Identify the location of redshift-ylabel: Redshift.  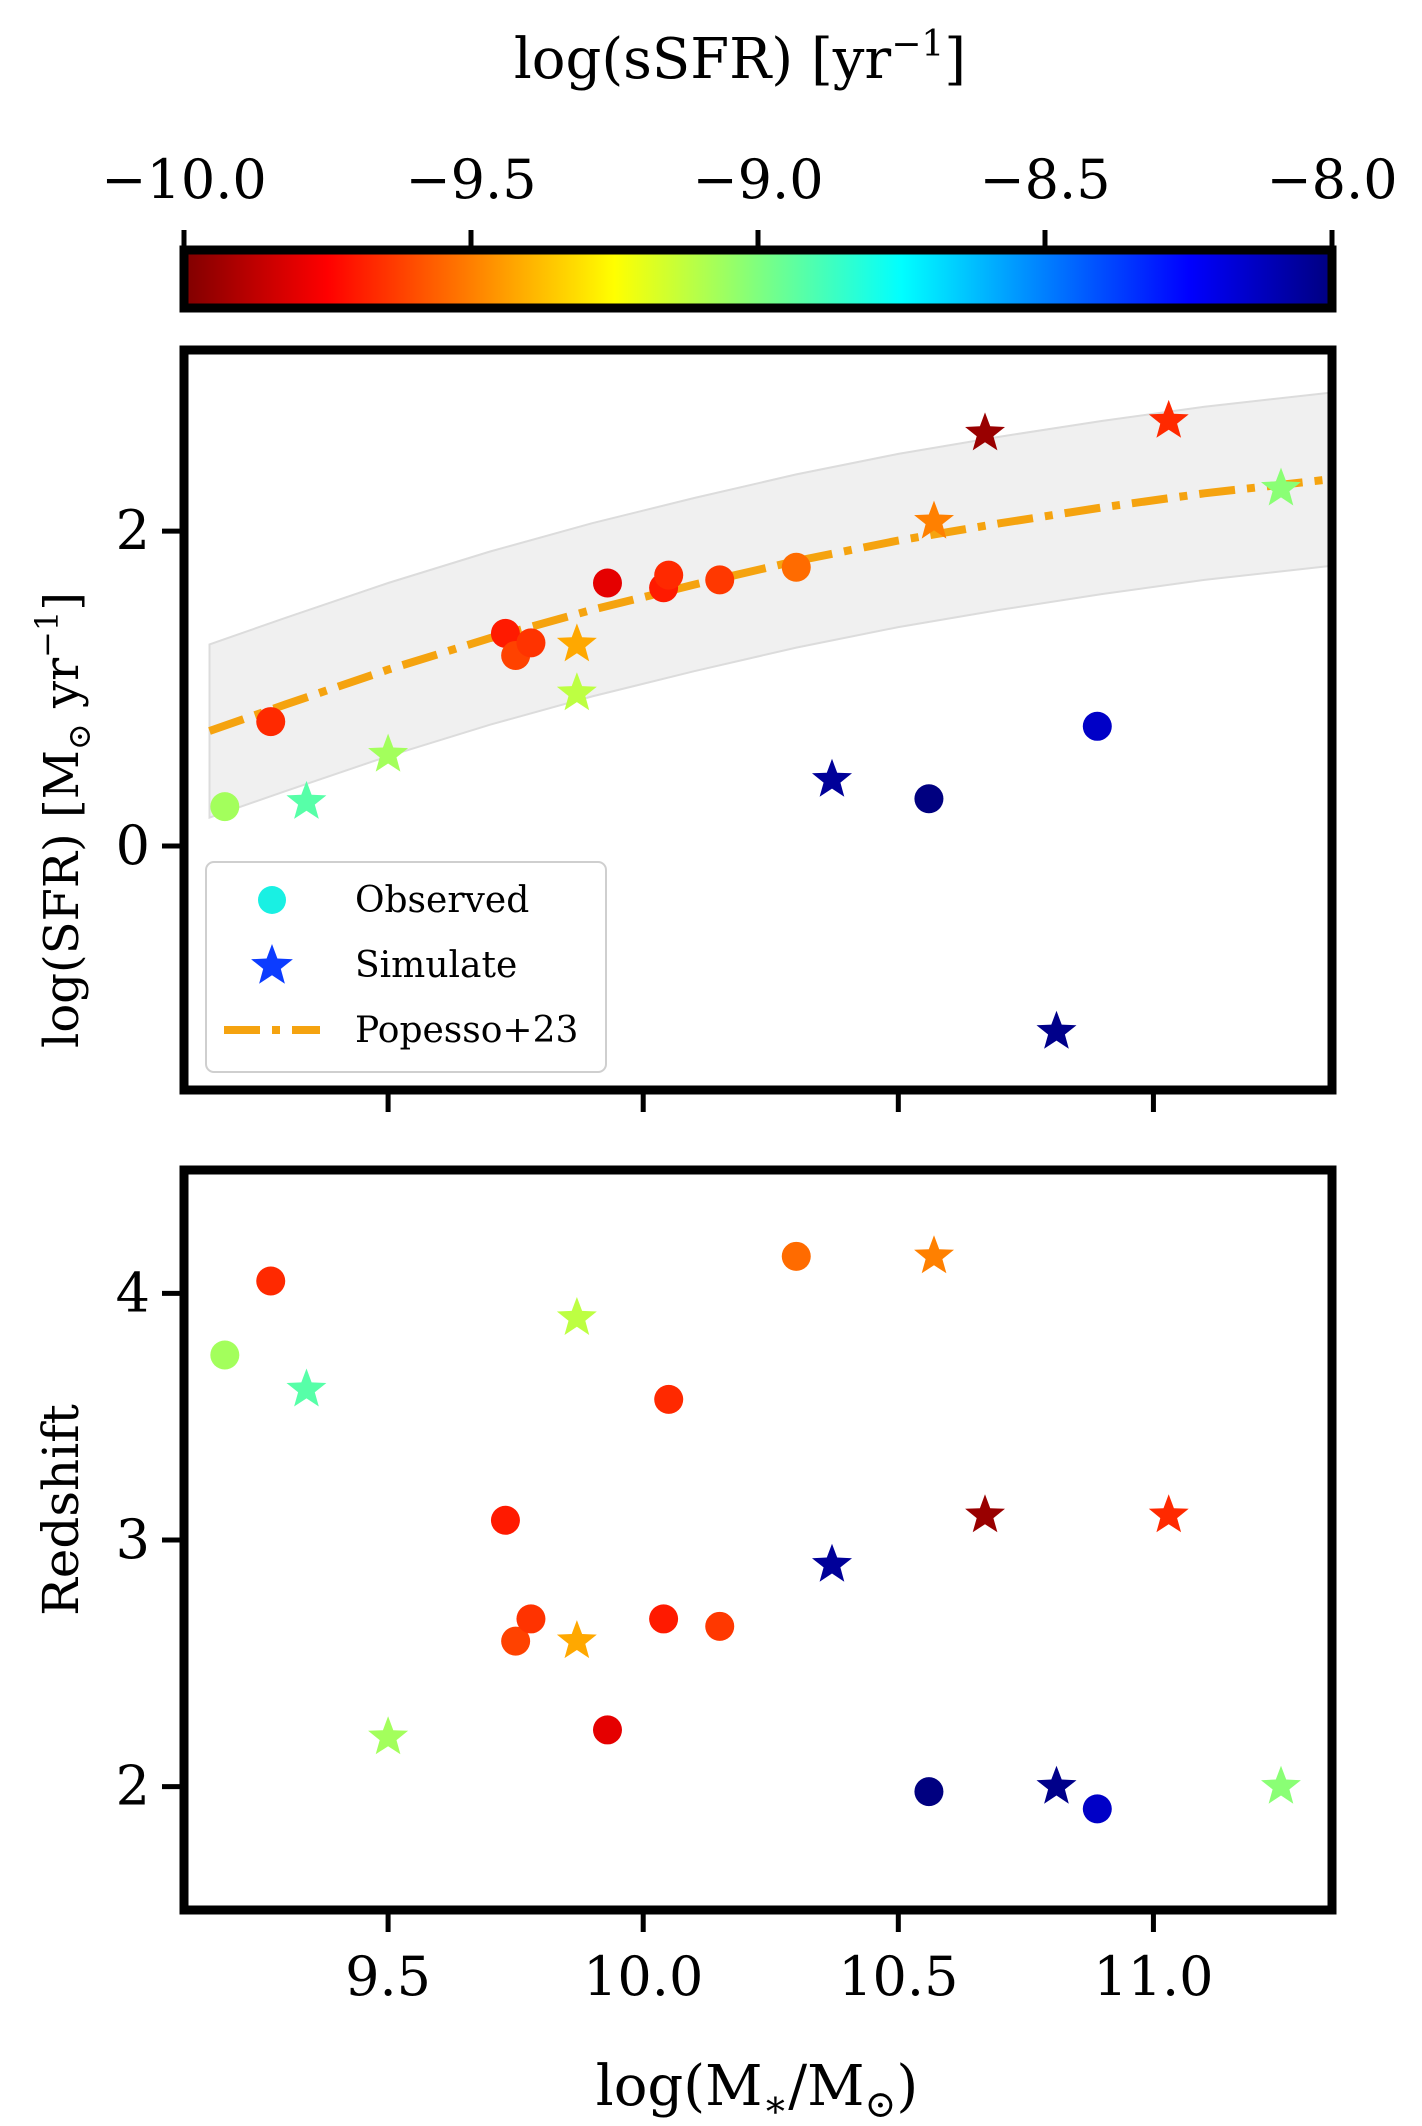
(61, 1510).